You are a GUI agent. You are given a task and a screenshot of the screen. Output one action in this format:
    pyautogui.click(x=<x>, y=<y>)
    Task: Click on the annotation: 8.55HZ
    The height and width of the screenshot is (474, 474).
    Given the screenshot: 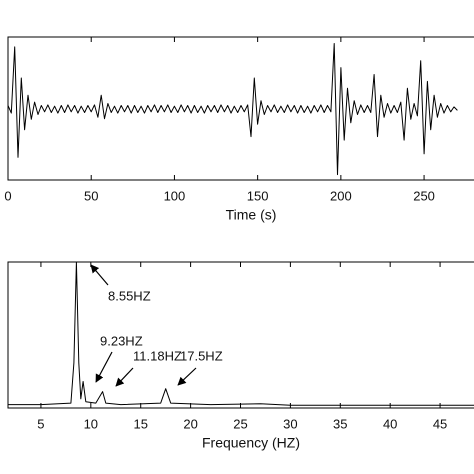 What is the action you would take?
    pyautogui.click(x=129, y=295)
    